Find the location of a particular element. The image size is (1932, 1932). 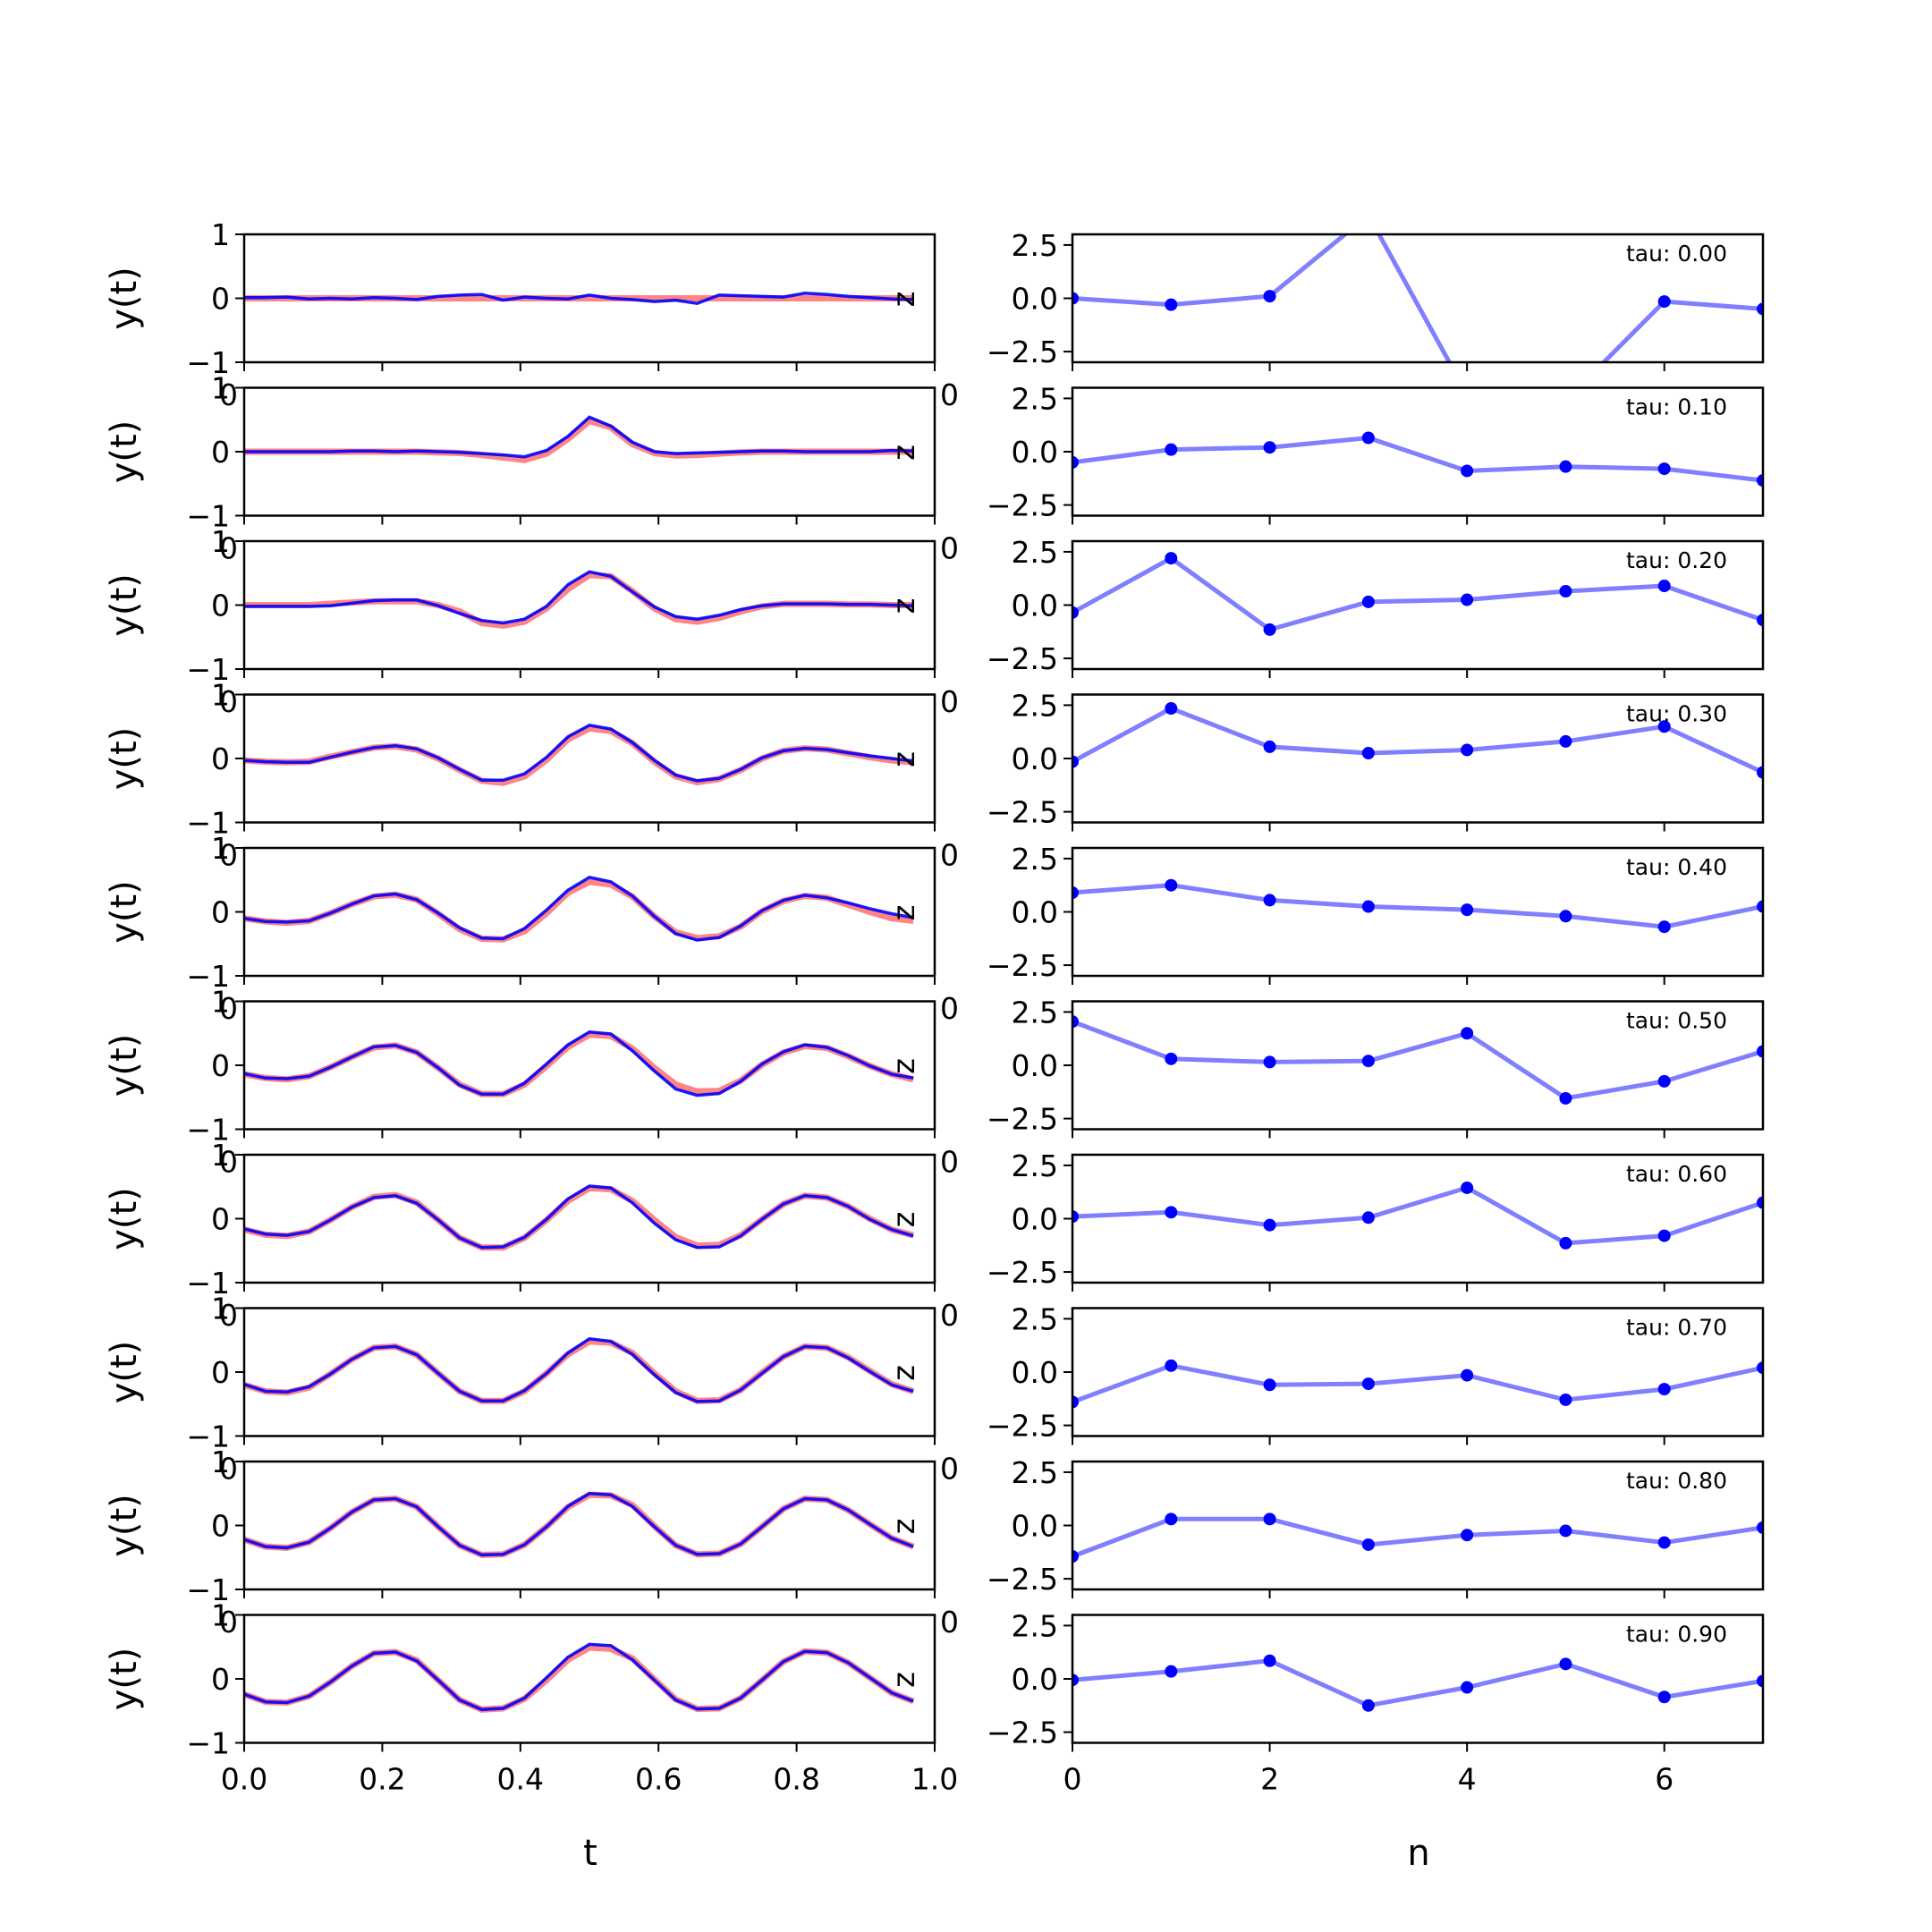

tau-label: tau: 0.70 is located at coordinates (1676, 1328).